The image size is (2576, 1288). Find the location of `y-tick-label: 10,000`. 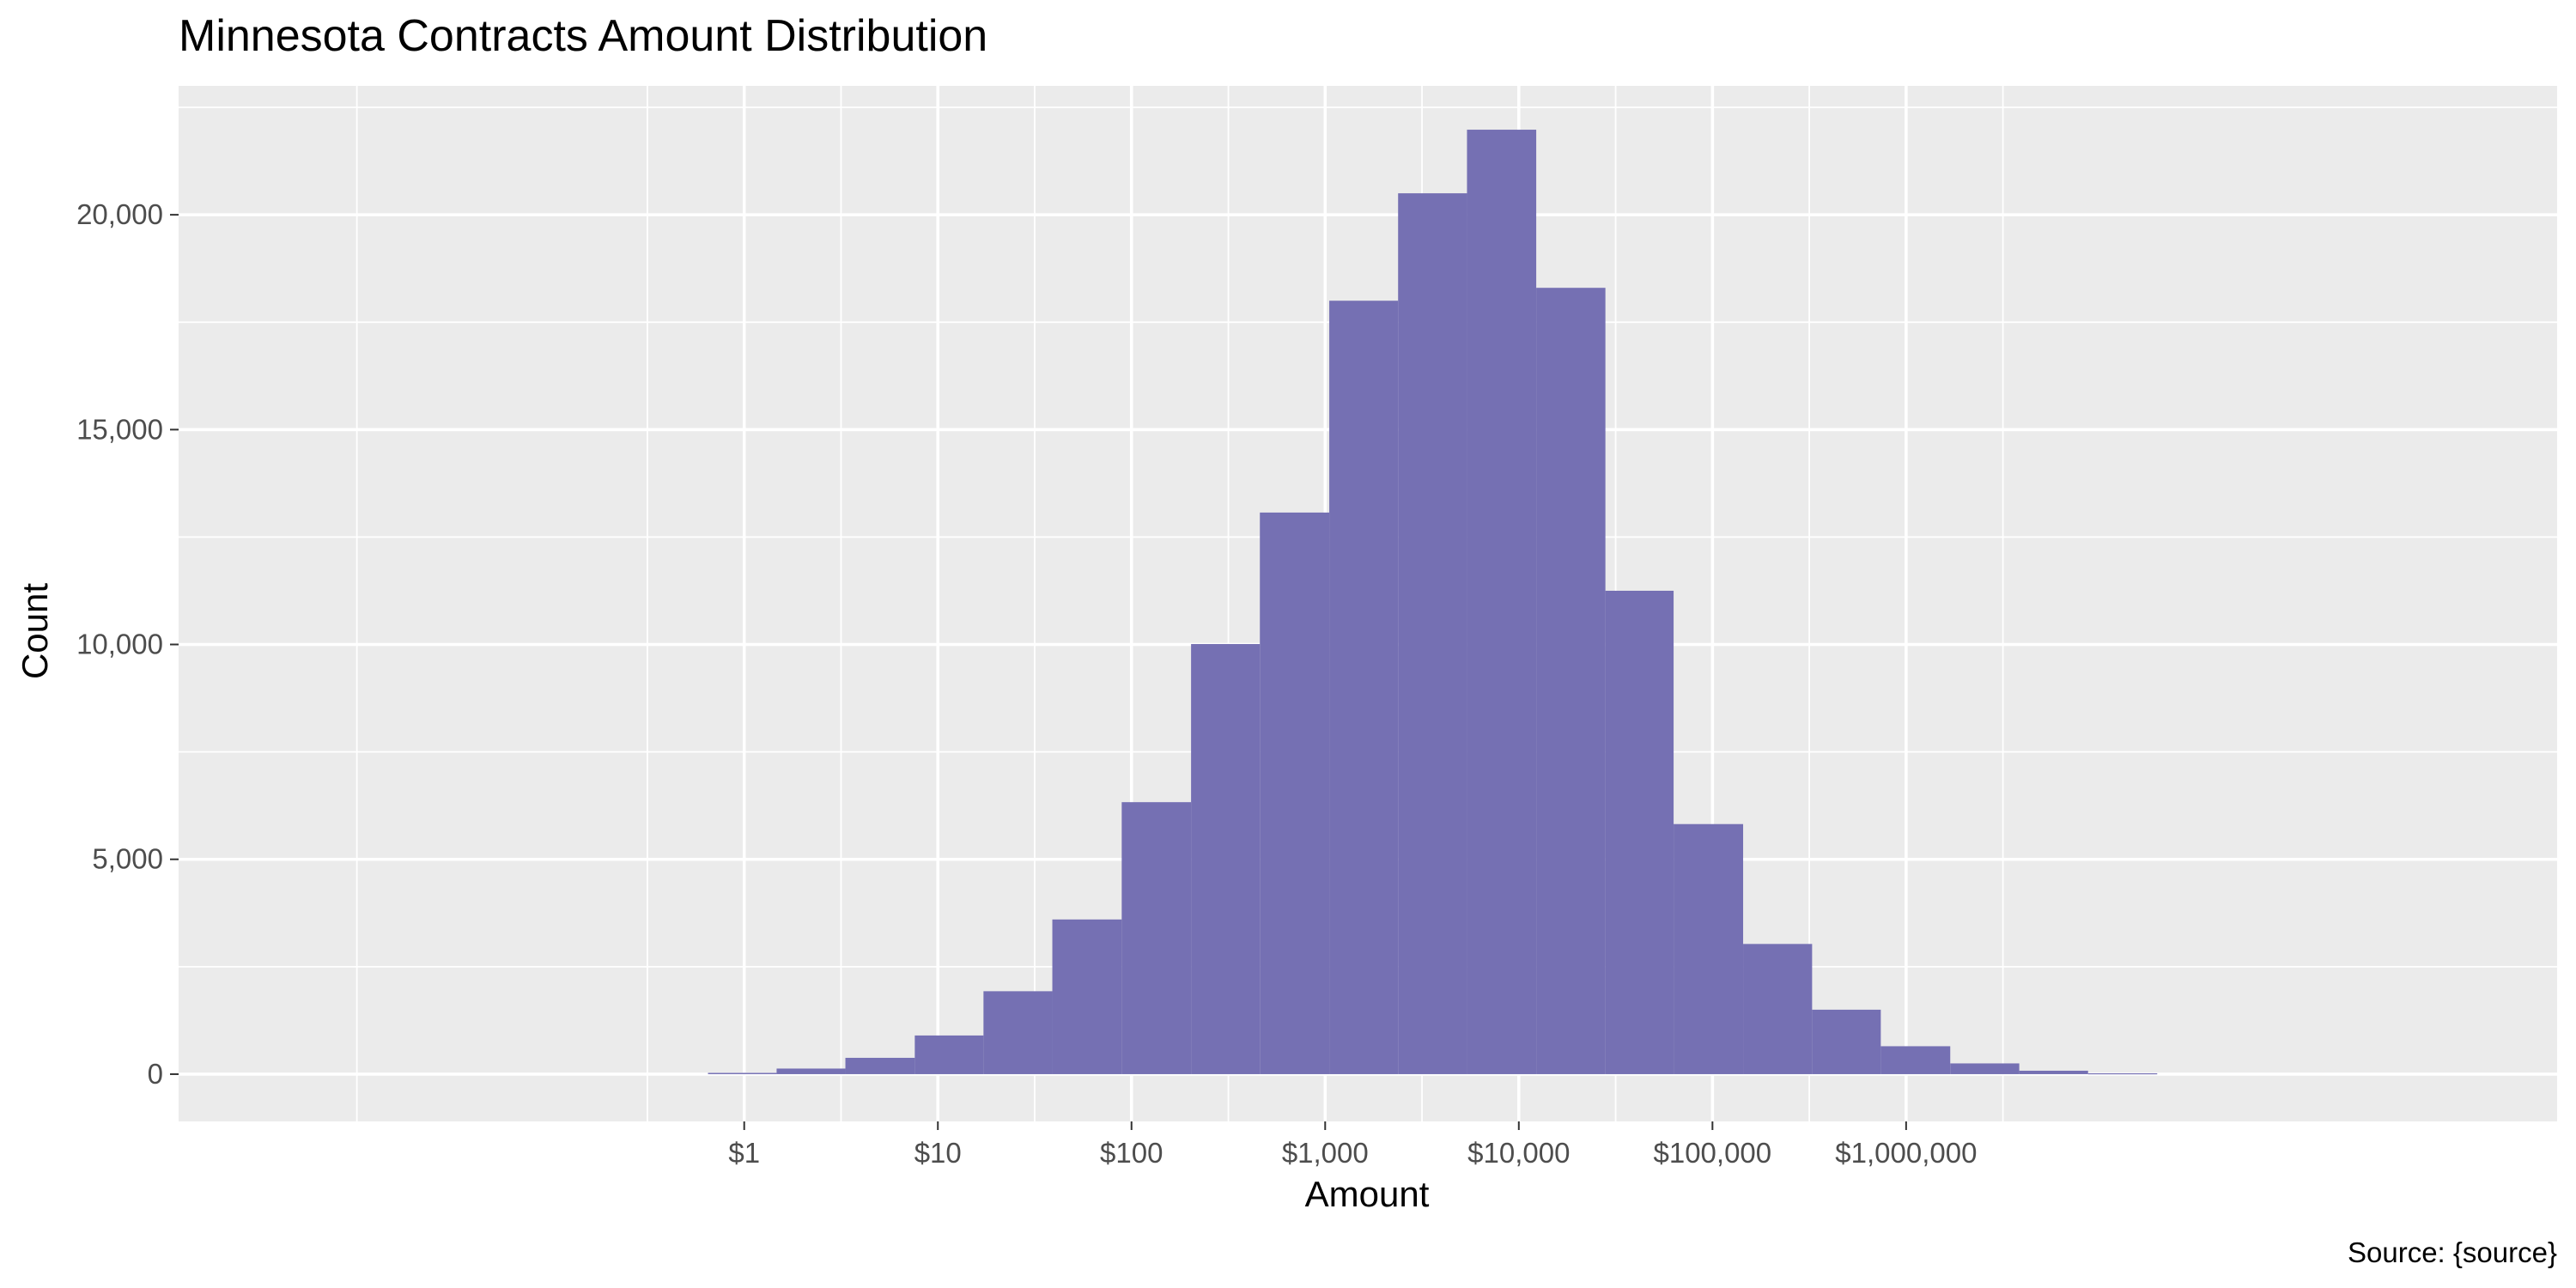

y-tick-label: 10,000 is located at coordinates (119, 644).